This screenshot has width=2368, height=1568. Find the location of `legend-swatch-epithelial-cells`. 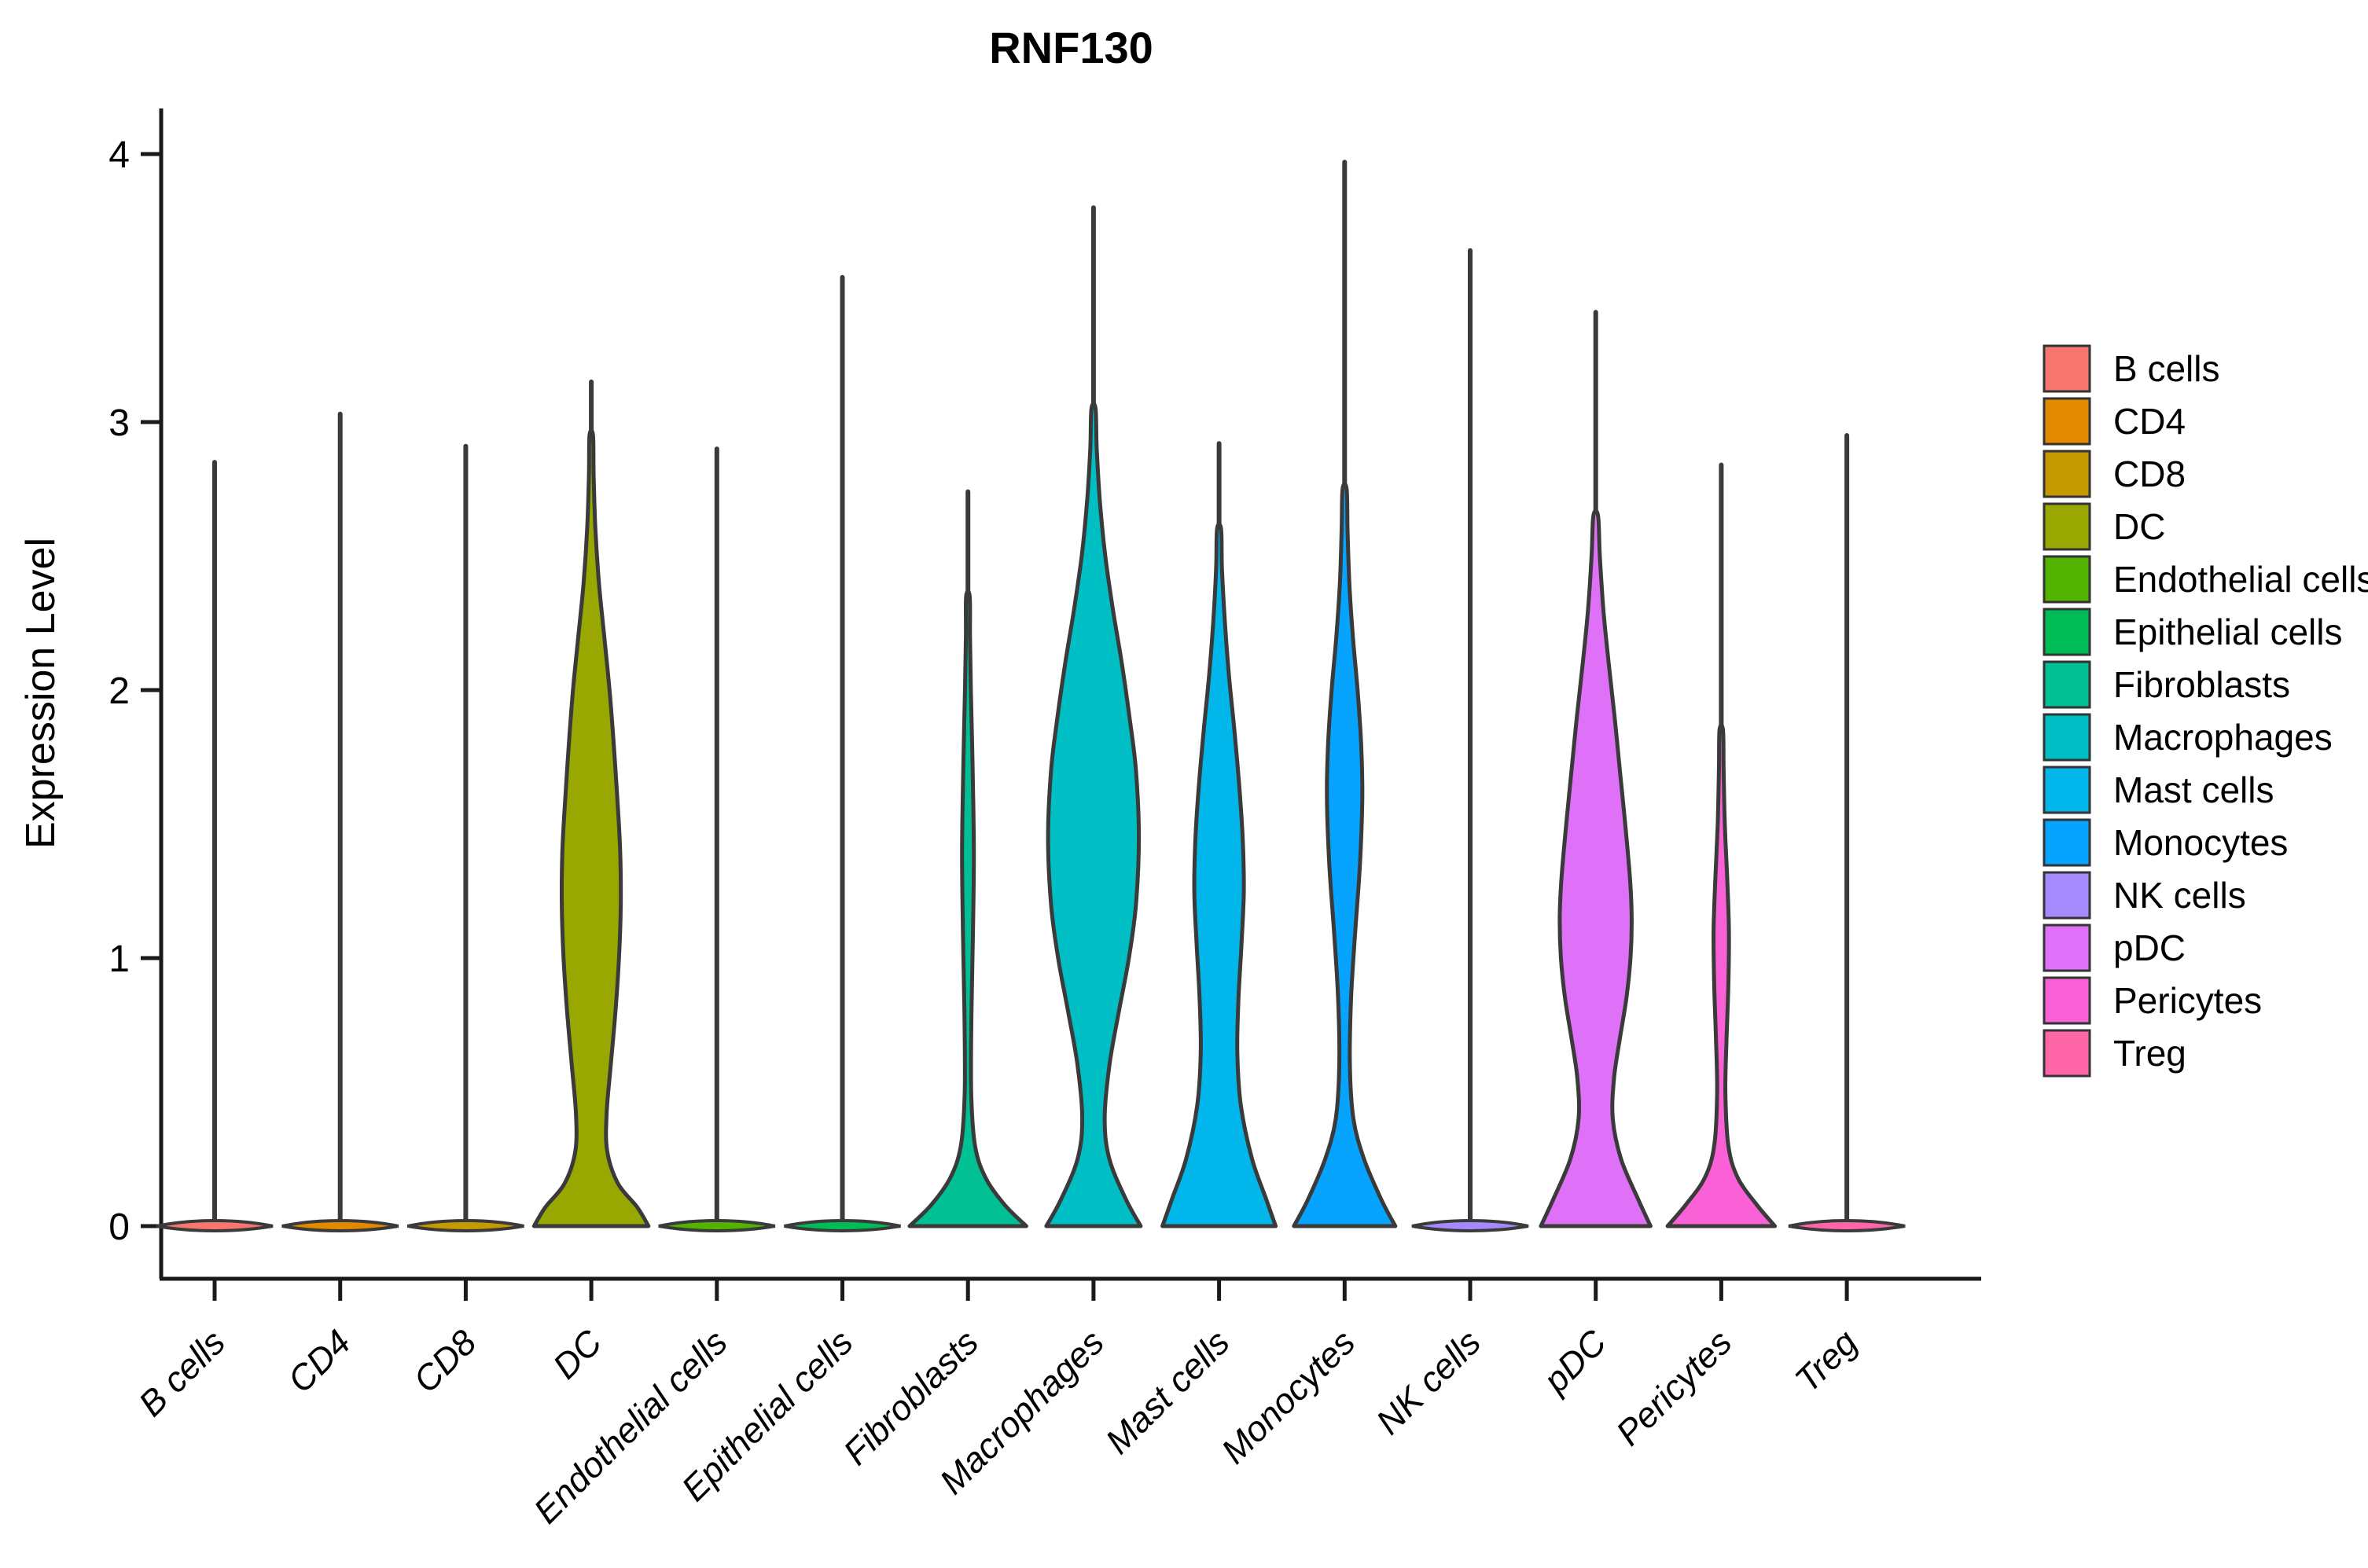

legend-swatch-epithelial-cells is located at coordinates (2067, 632).